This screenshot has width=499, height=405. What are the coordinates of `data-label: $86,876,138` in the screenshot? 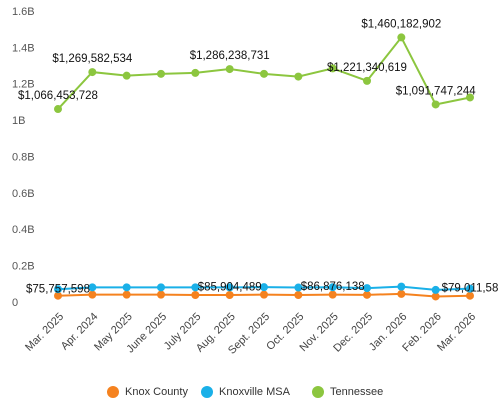 It's located at (333, 287).